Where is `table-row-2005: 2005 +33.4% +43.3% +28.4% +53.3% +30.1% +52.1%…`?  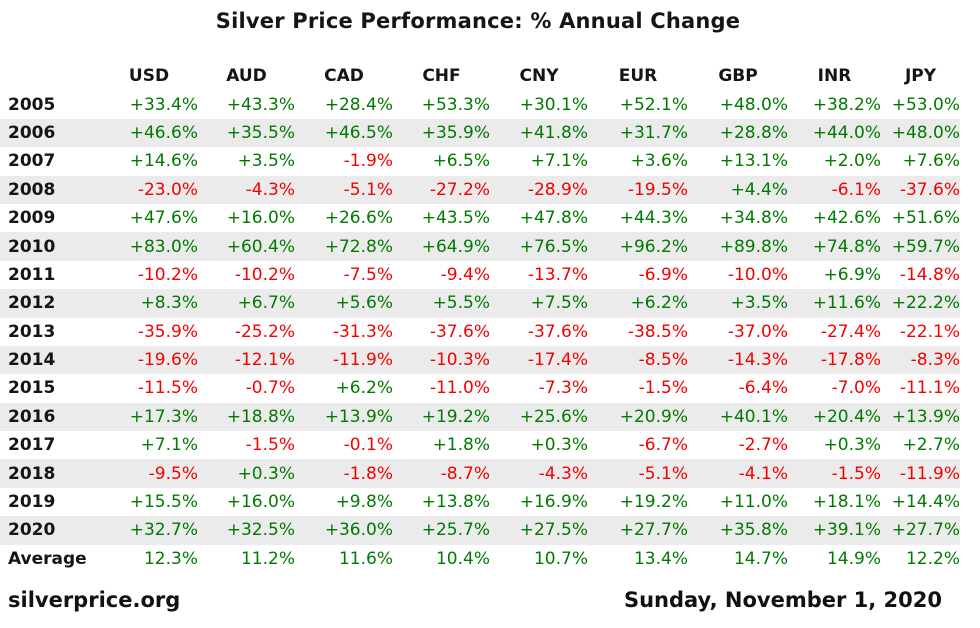
table-row-2005: 2005 +33.4% +43.3% +28.4% +53.3% +30.1% +52.1%… is located at coordinates (480, 104).